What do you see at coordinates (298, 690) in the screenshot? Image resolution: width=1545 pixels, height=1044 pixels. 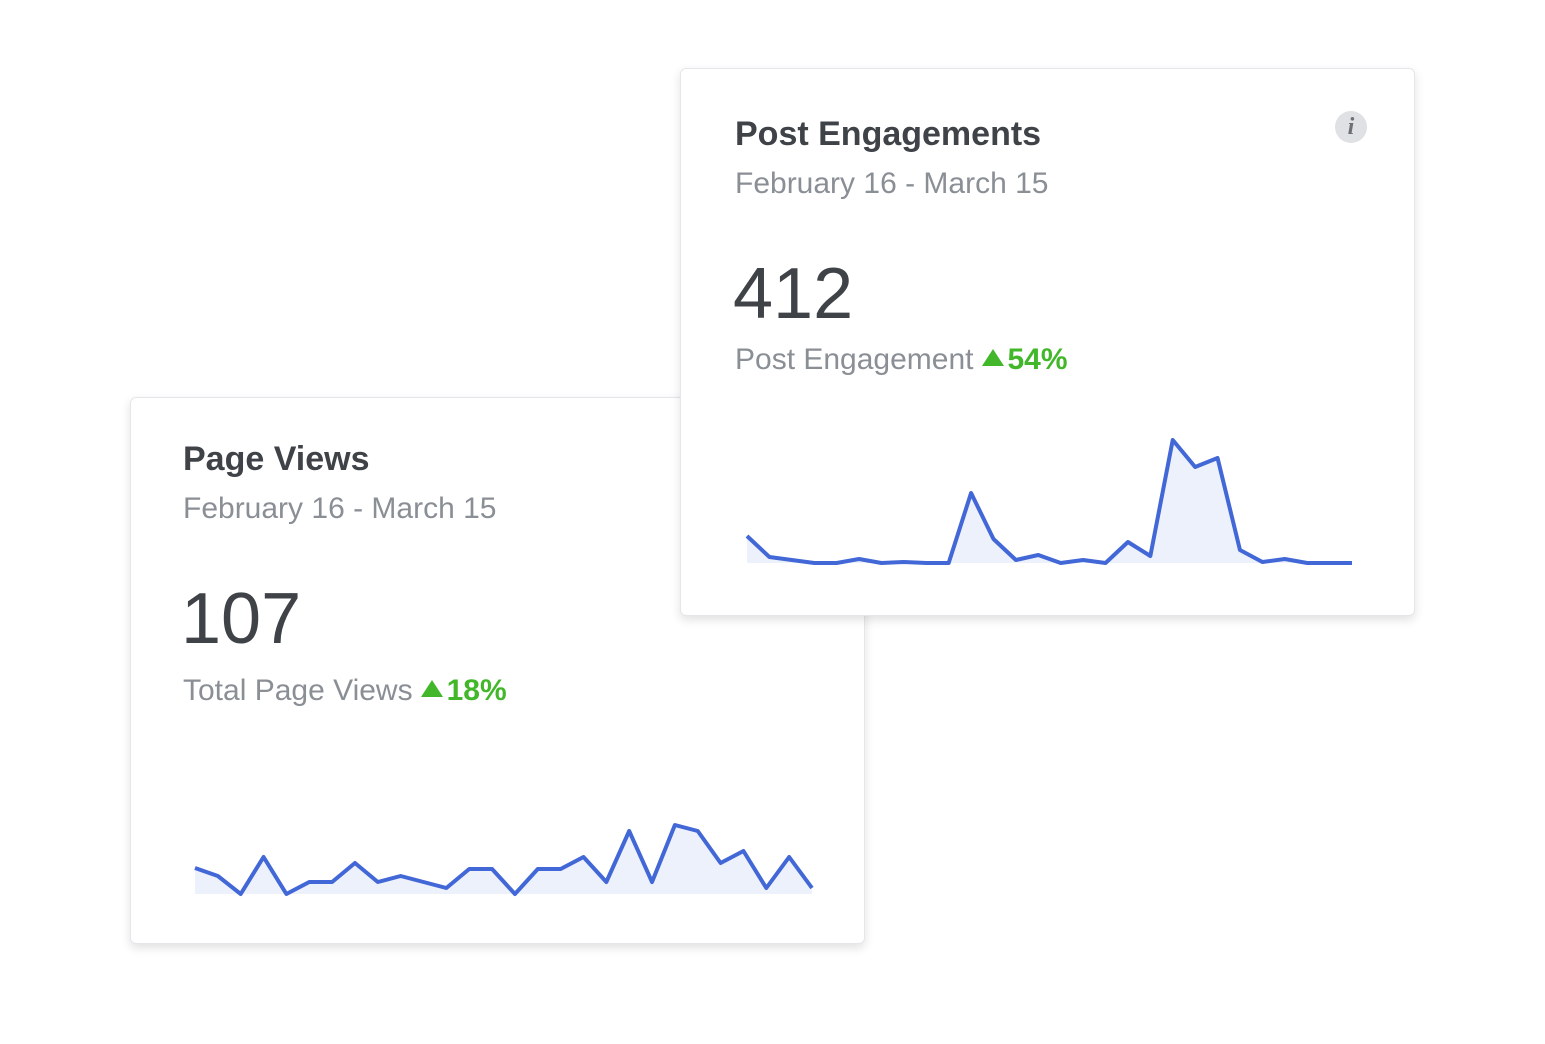 I see `metric-label: Total Page Views` at bounding box center [298, 690].